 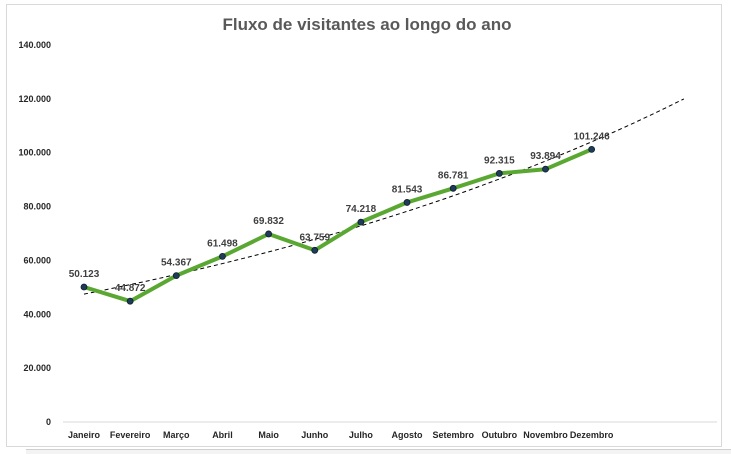 I want to click on x-tick-label: Julho, so click(x=361, y=435).